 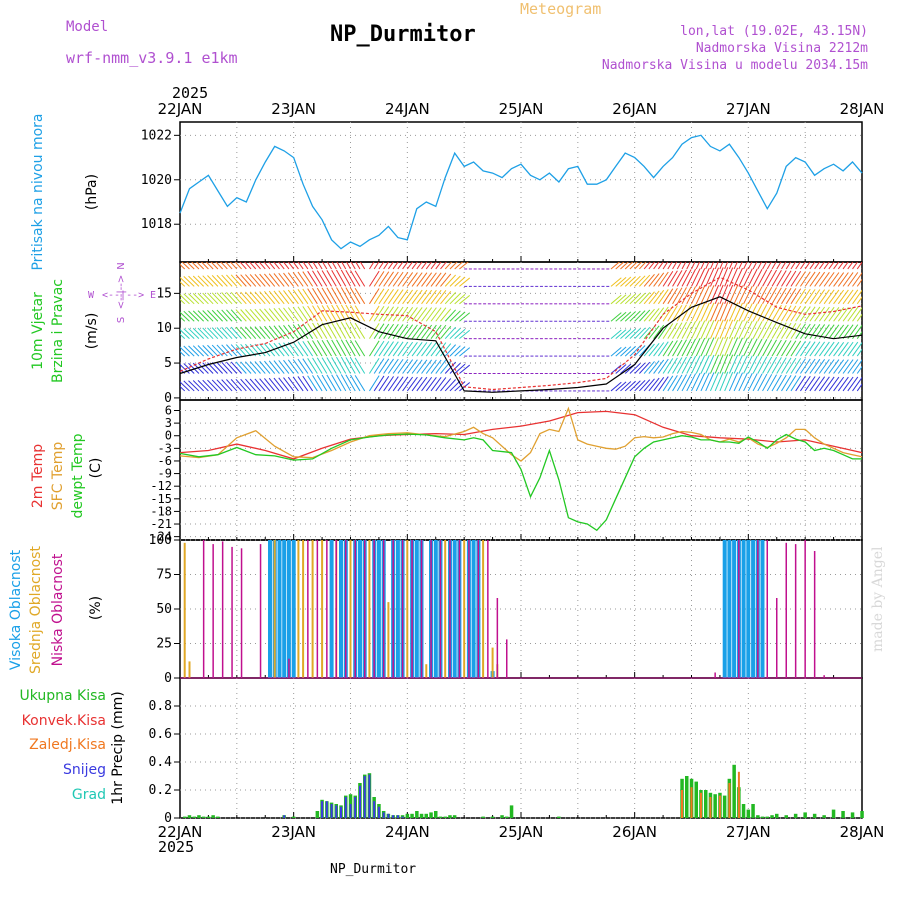 What do you see at coordinates (634, 832) in the screenshot?
I see `bottom-day-label: 26JAN` at bounding box center [634, 832].